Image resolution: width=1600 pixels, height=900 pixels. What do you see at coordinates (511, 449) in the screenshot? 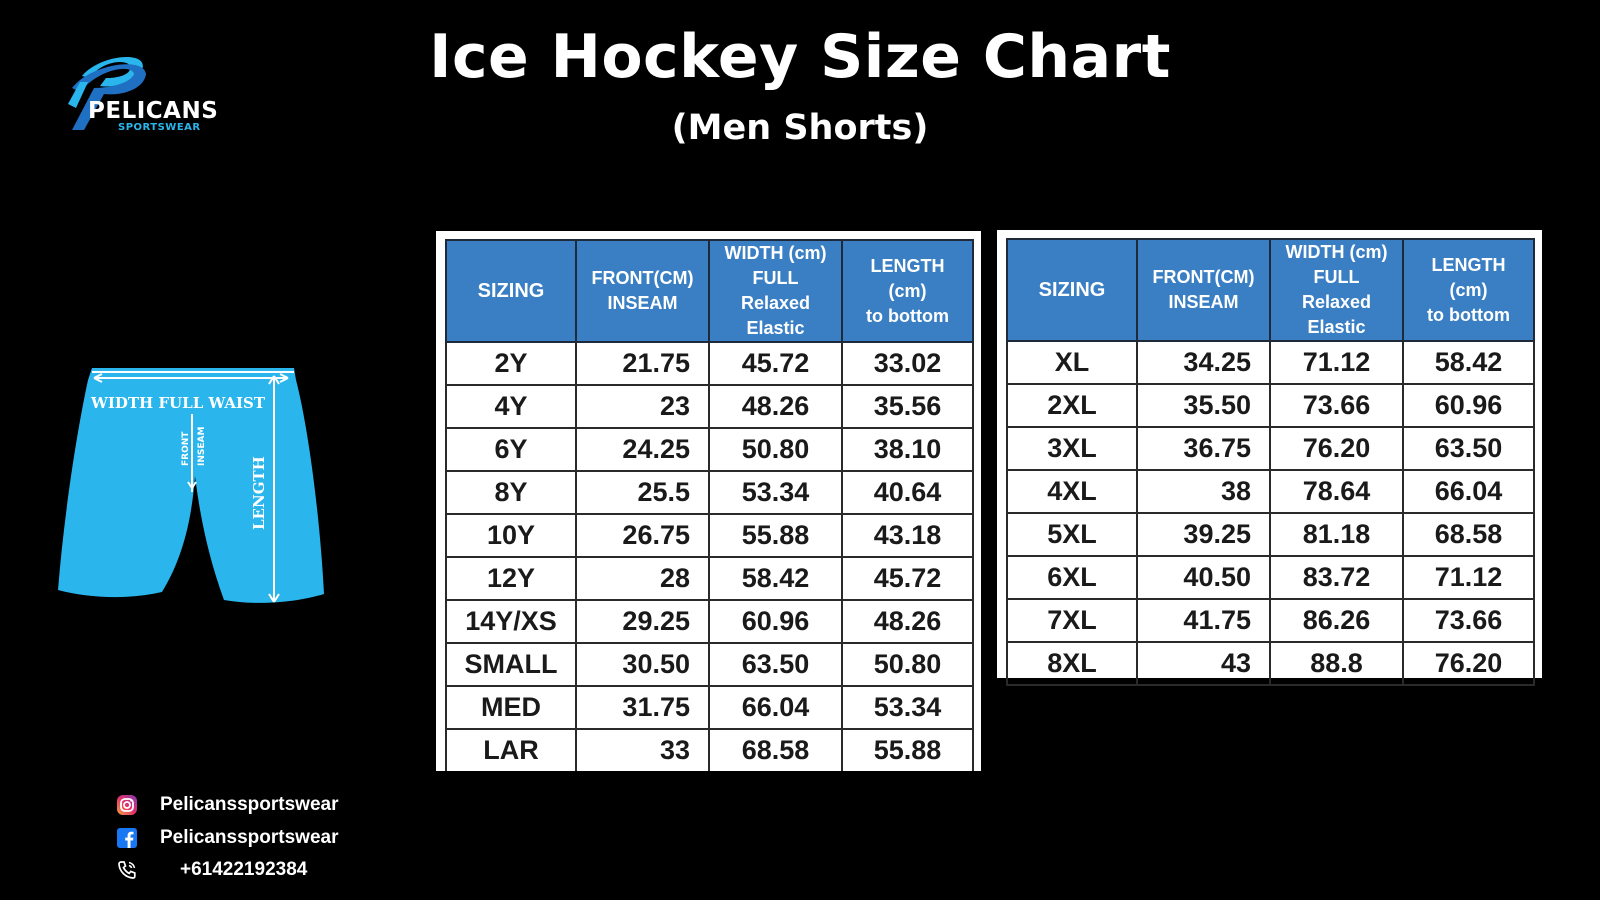
I see `cell-size: 6Y` at bounding box center [511, 449].